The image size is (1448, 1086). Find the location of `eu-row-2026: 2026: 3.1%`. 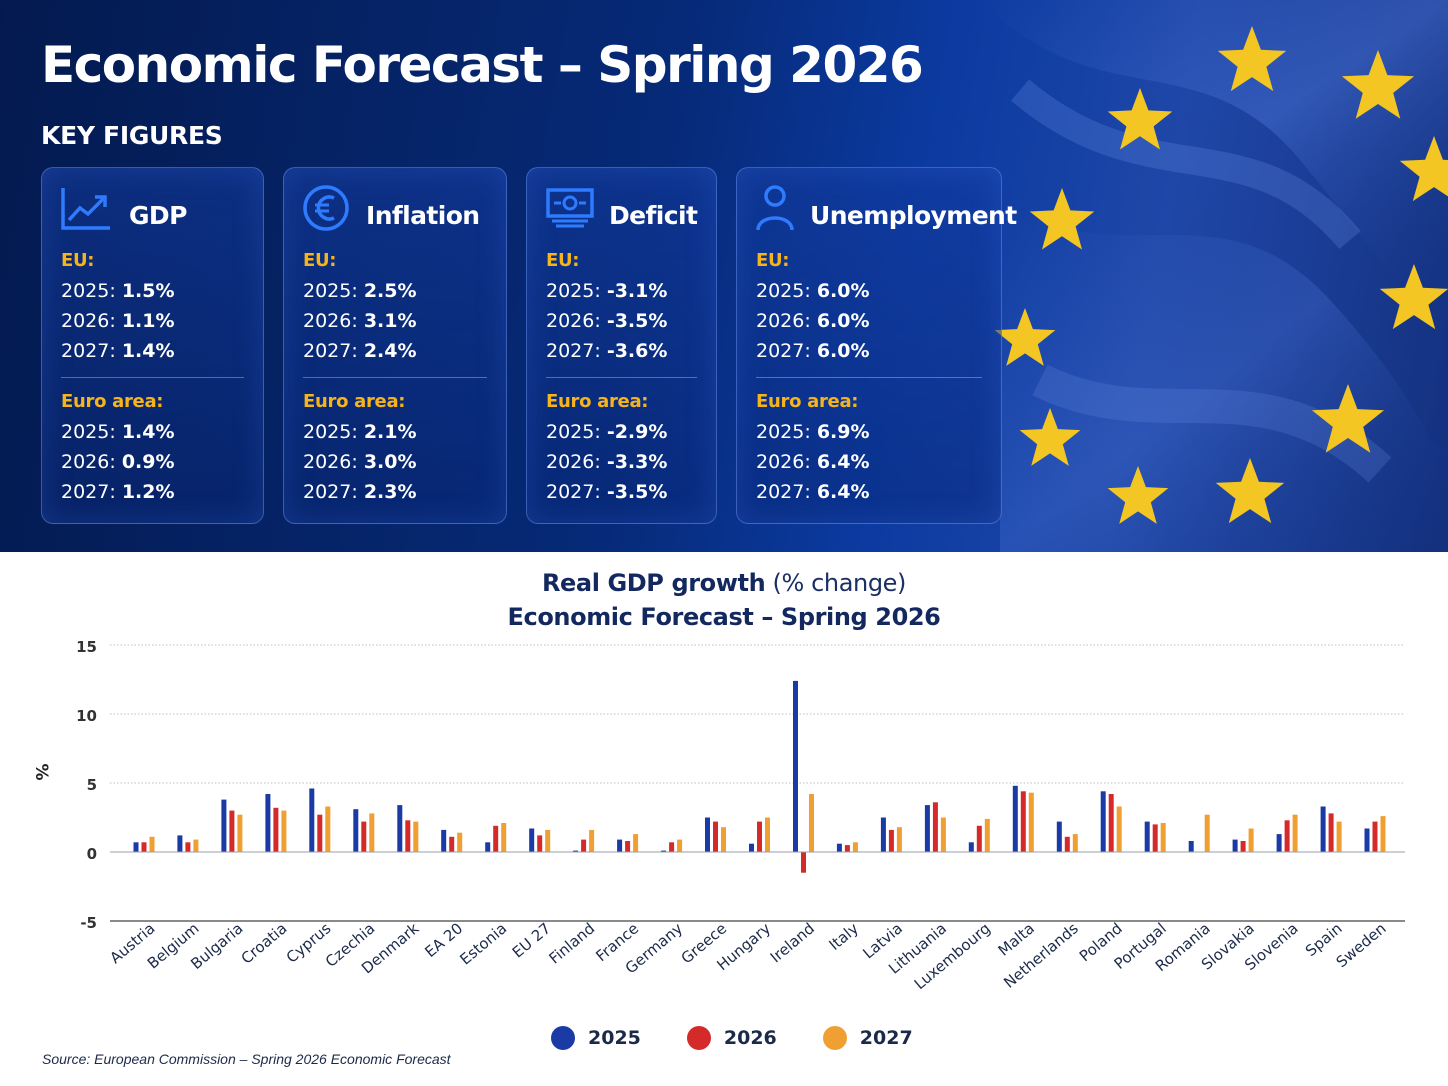

eu-row-2026: 2026: 3.1% is located at coordinates (360, 321).